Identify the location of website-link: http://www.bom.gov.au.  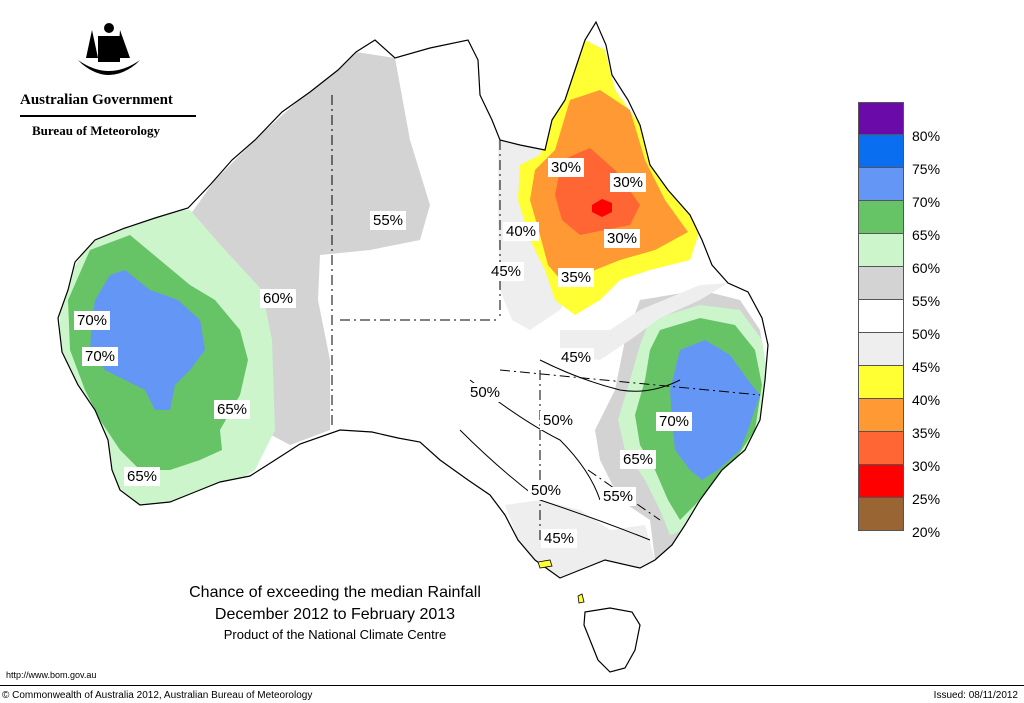
(51, 675).